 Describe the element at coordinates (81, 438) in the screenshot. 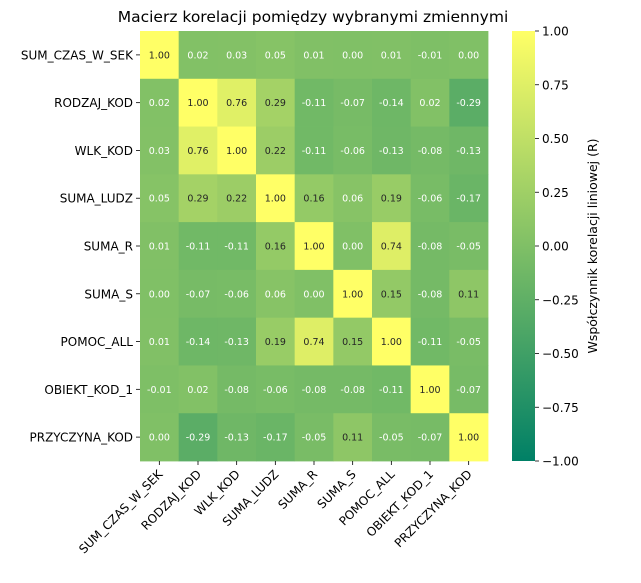

I see `y-tick-label: PRZYCZYNA_KOD` at that location.